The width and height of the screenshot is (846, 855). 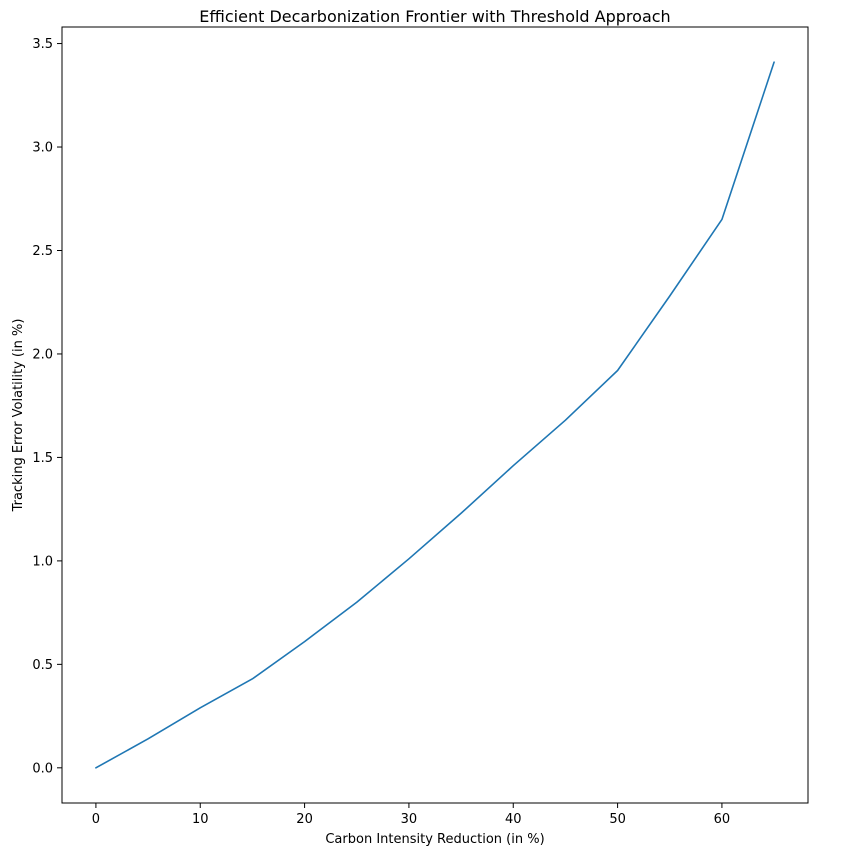 I want to click on y-tick-label: 0.0, so click(x=42, y=768).